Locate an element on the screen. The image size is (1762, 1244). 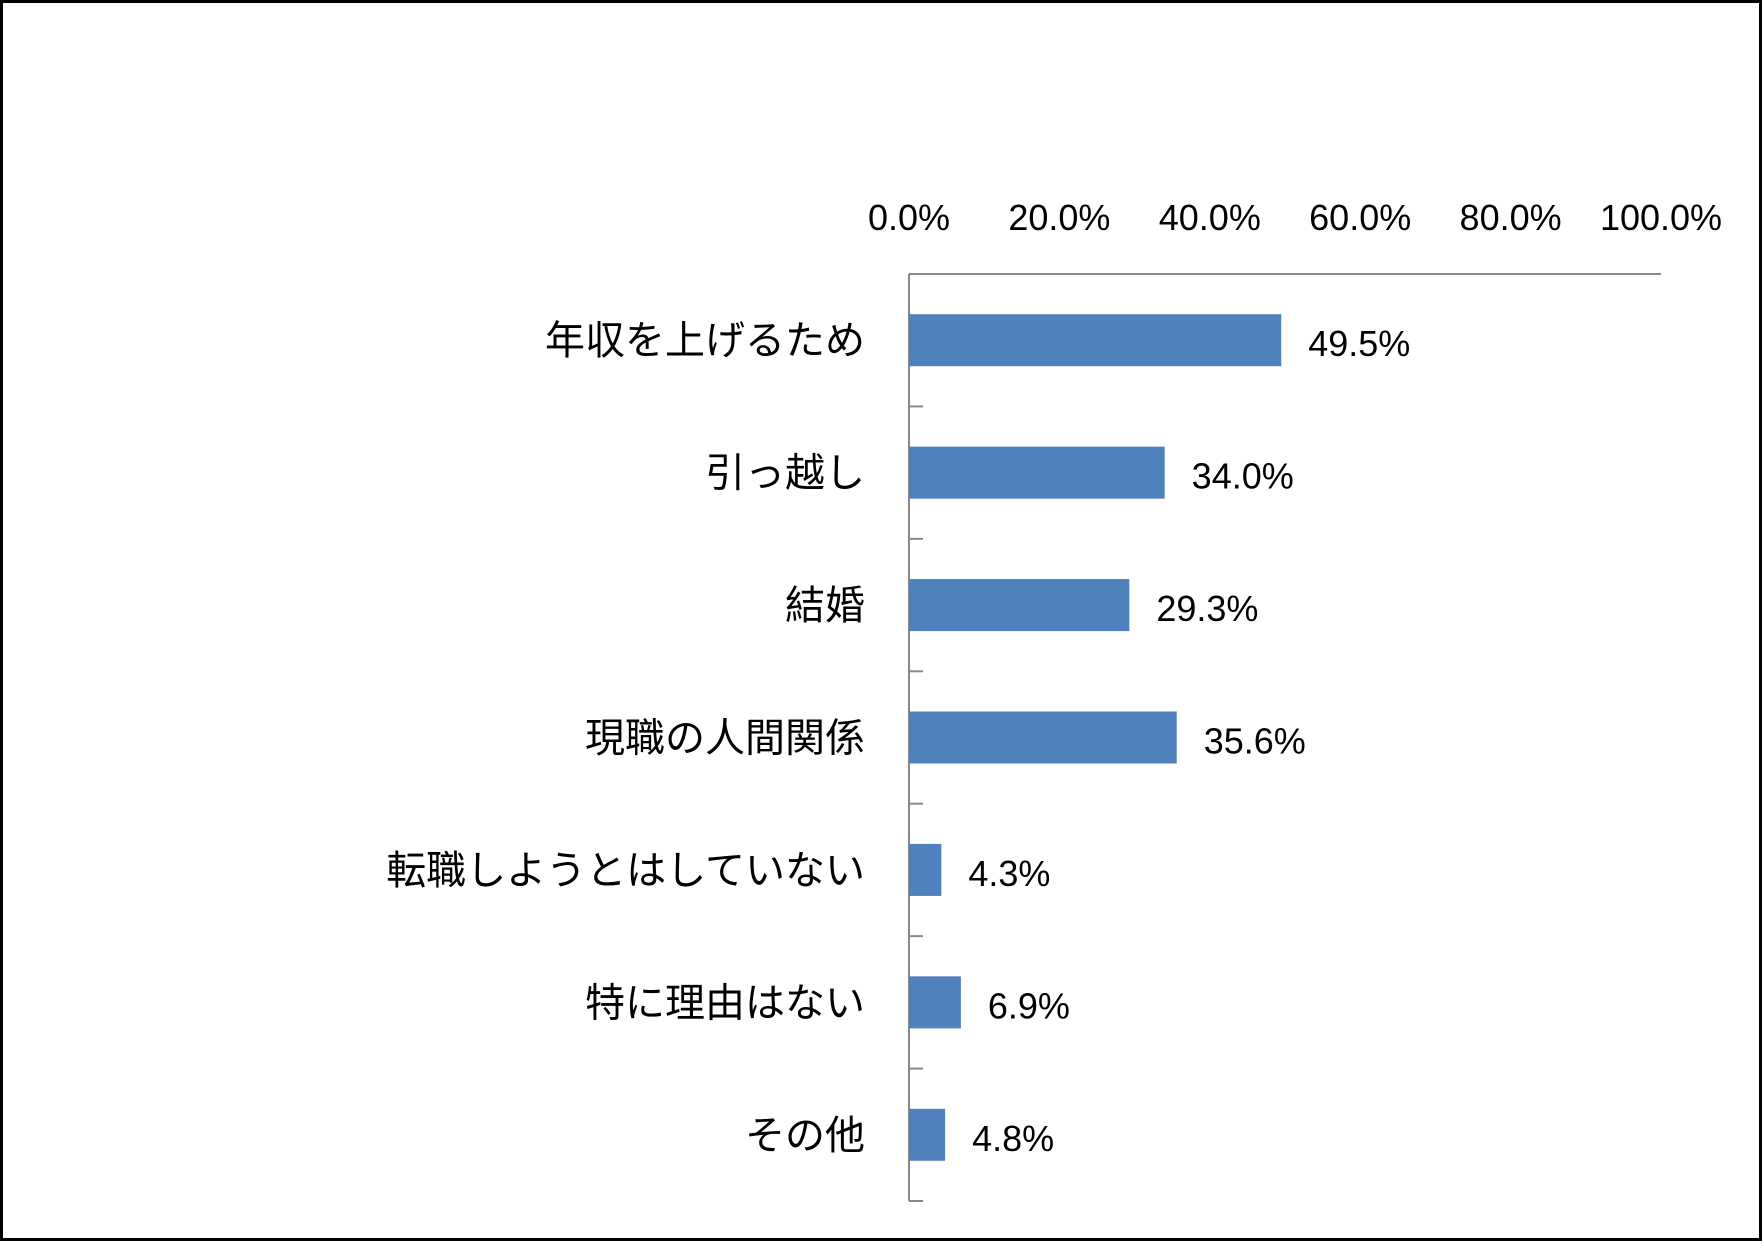
x-tick-label: 80.0% is located at coordinates (1511, 217).